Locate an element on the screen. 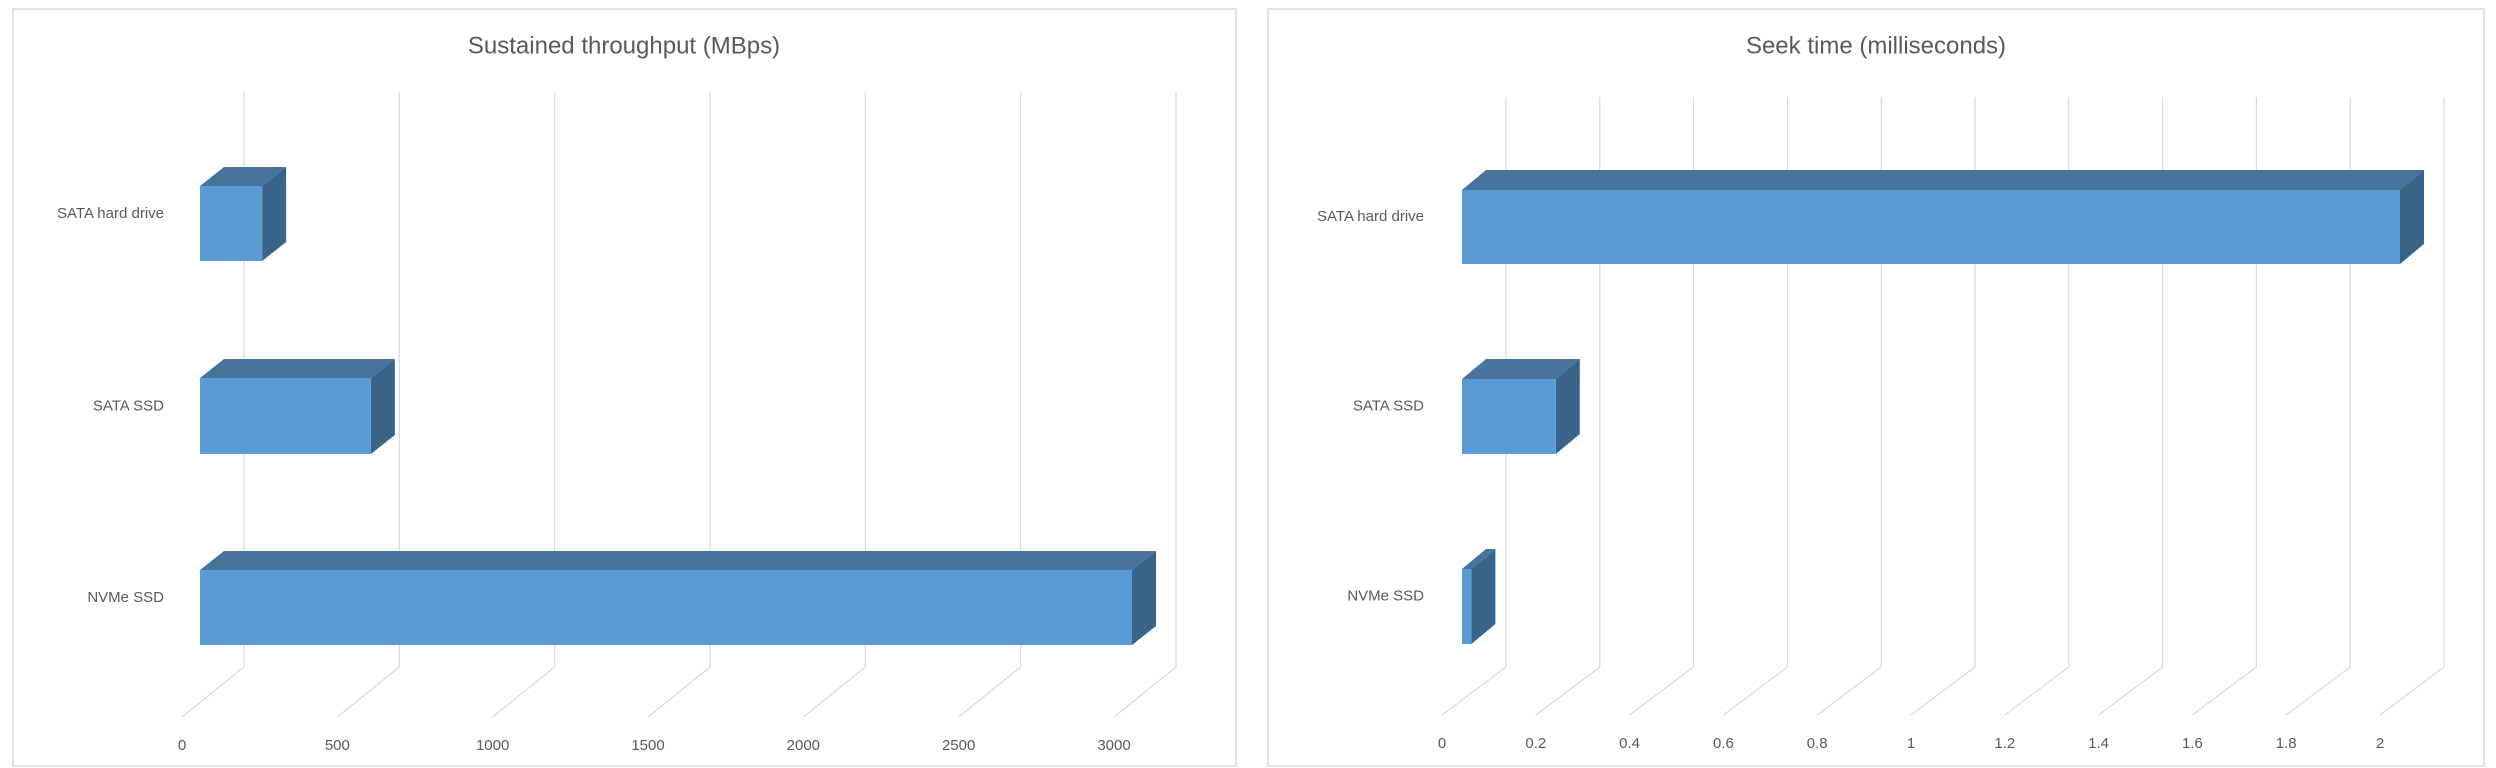 The height and width of the screenshot is (768, 2496). x-tick-label: 1500 is located at coordinates (647, 745).